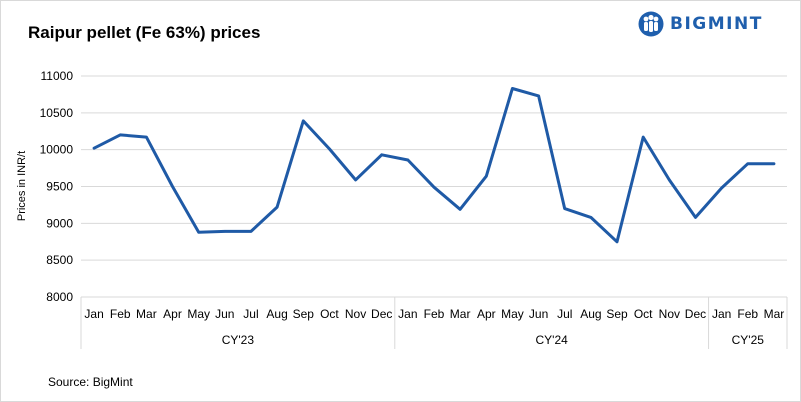  I want to click on y-tick-label: 8500, so click(59, 260).